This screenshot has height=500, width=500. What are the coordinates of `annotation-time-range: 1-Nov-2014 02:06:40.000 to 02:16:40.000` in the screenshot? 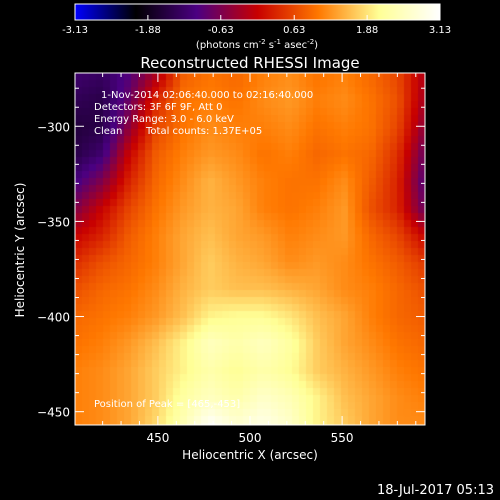 It's located at (207, 95).